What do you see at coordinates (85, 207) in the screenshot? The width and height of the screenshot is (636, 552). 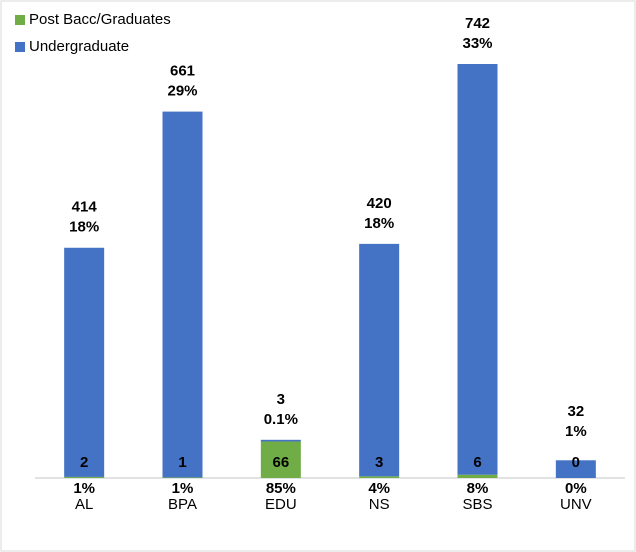 I see `data-label: 414` at bounding box center [85, 207].